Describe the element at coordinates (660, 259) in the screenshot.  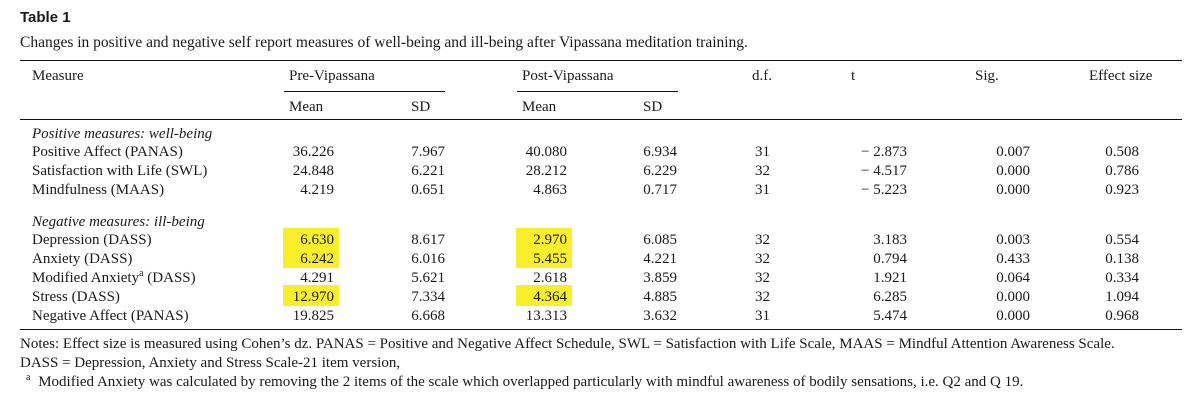
I see `cell-post-sd: 4.221` at that location.